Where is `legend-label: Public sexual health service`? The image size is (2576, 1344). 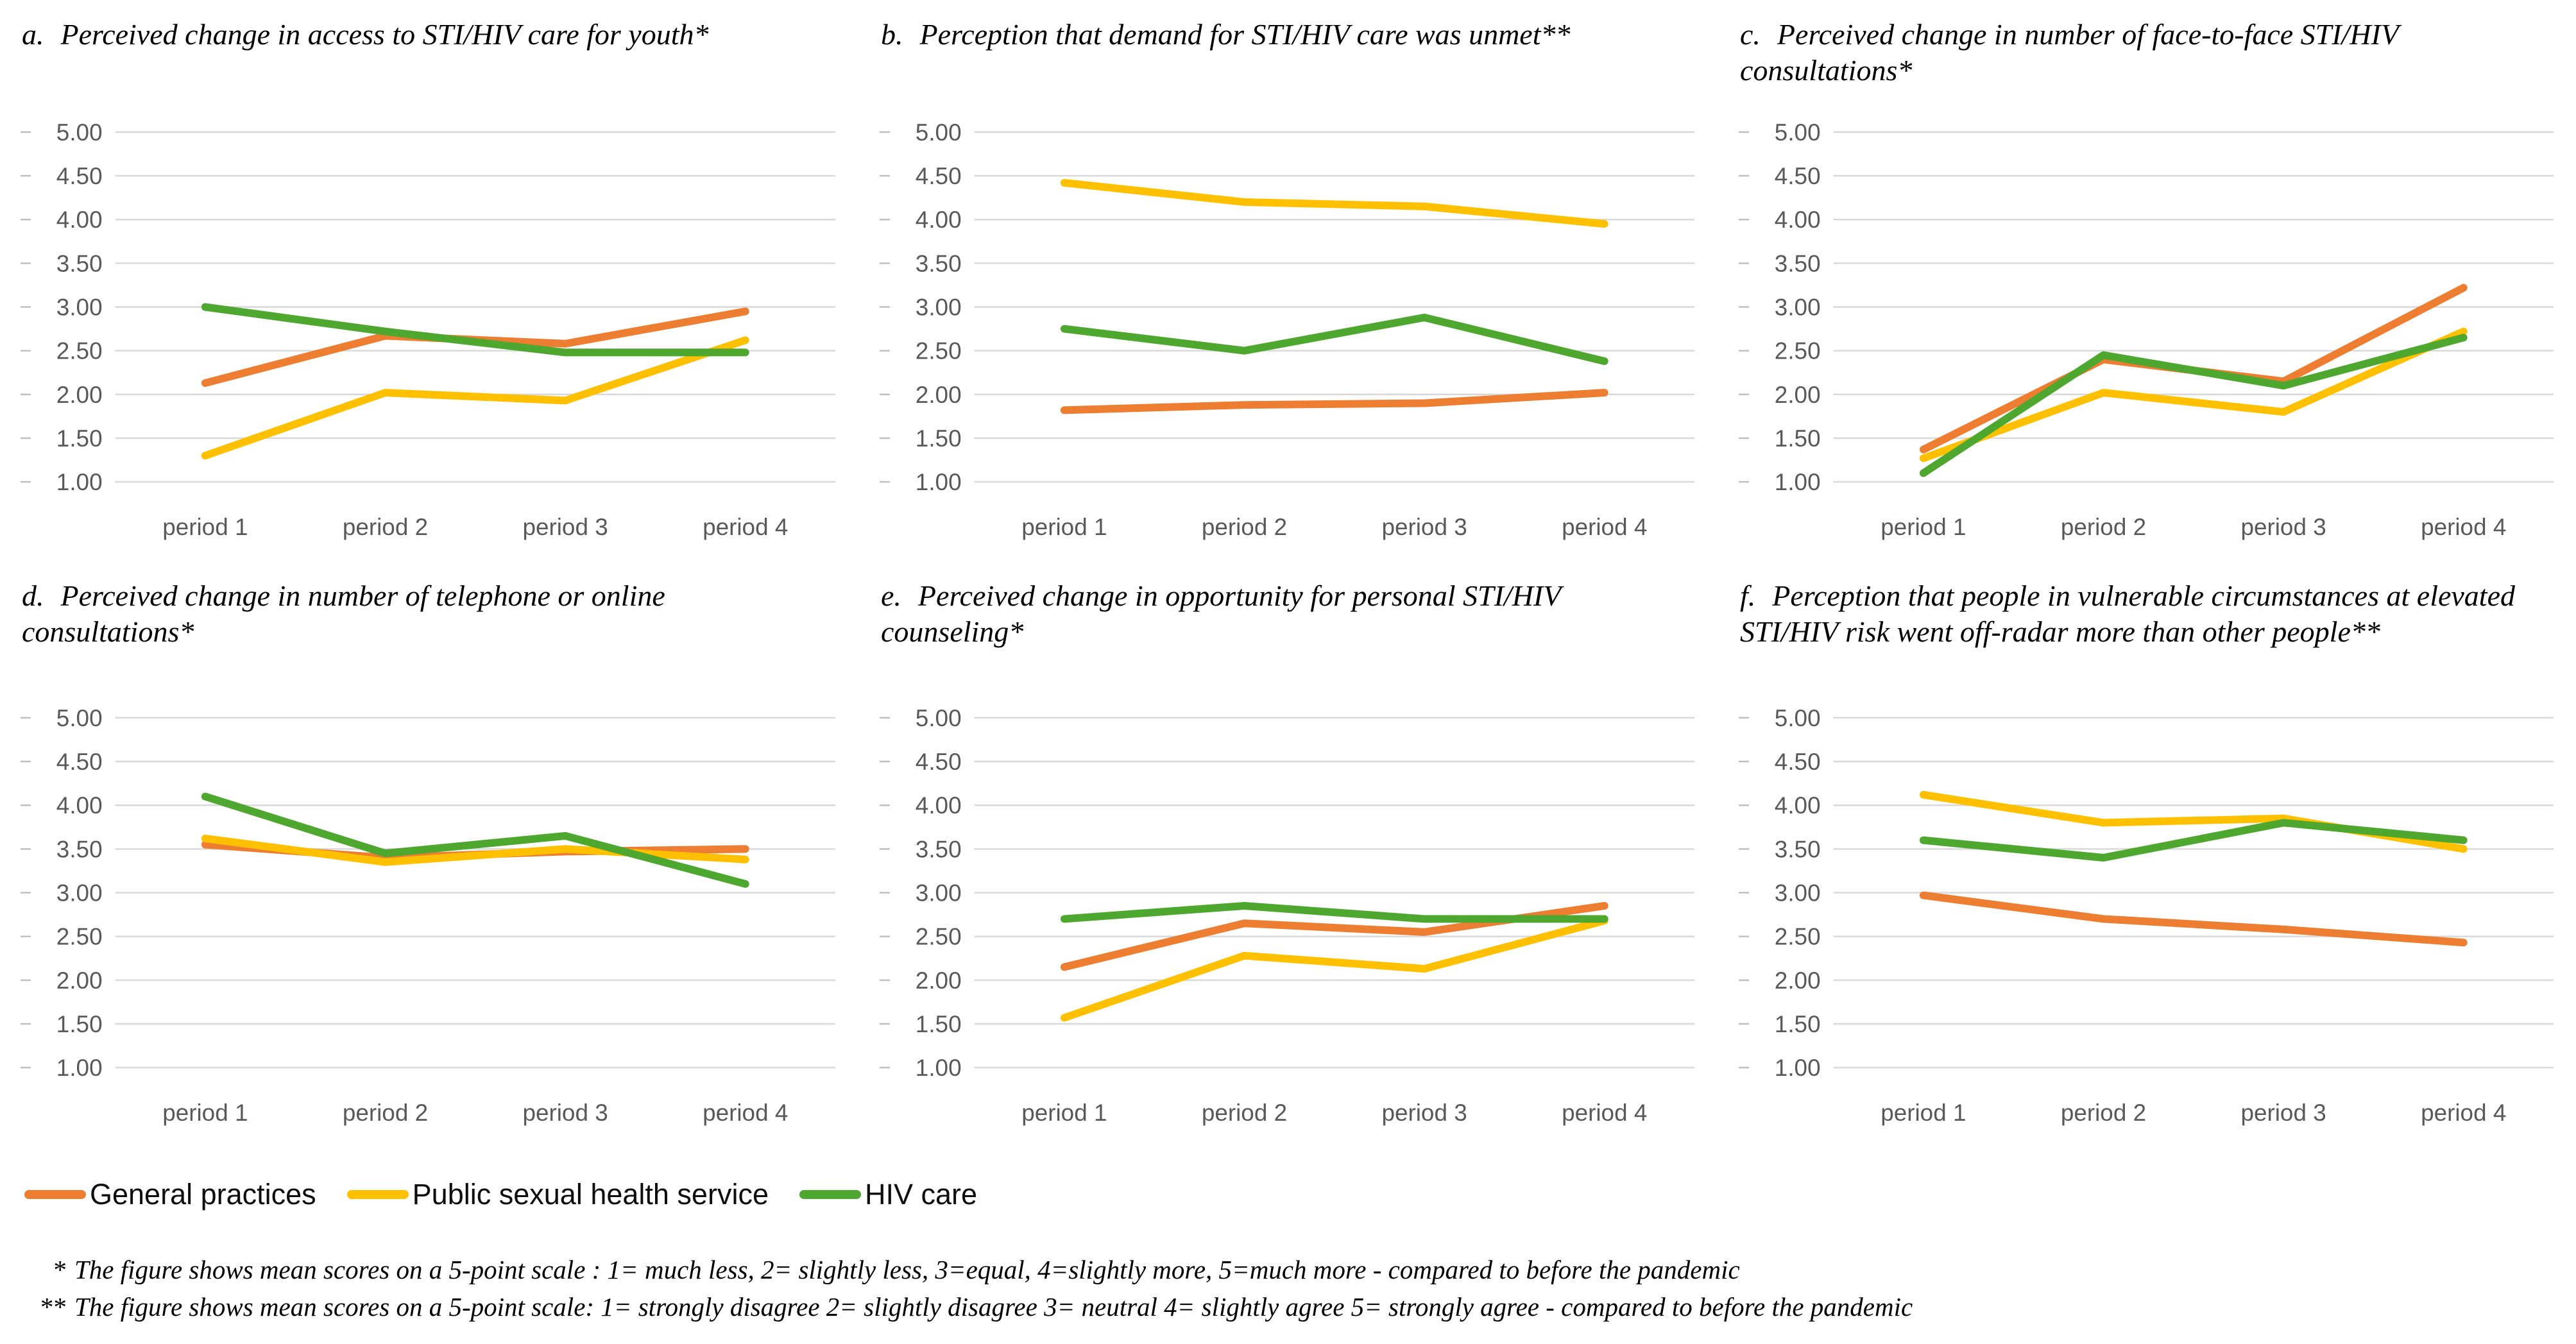 legend-label: Public sexual health service is located at coordinates (590, 1194).